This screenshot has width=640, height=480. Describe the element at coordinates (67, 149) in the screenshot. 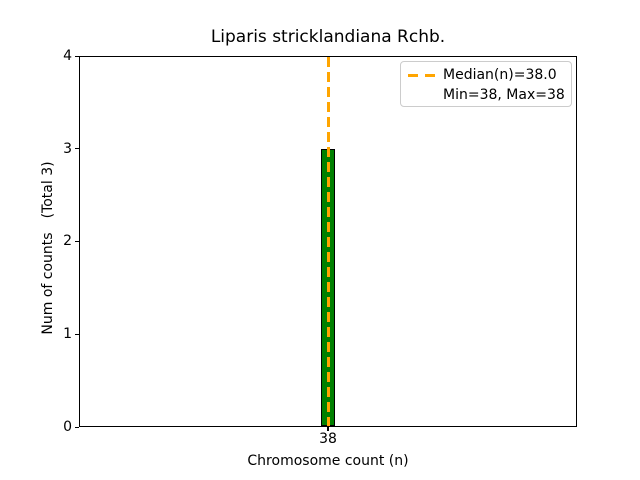

I see `y-tick-label-3: 3` at that location.